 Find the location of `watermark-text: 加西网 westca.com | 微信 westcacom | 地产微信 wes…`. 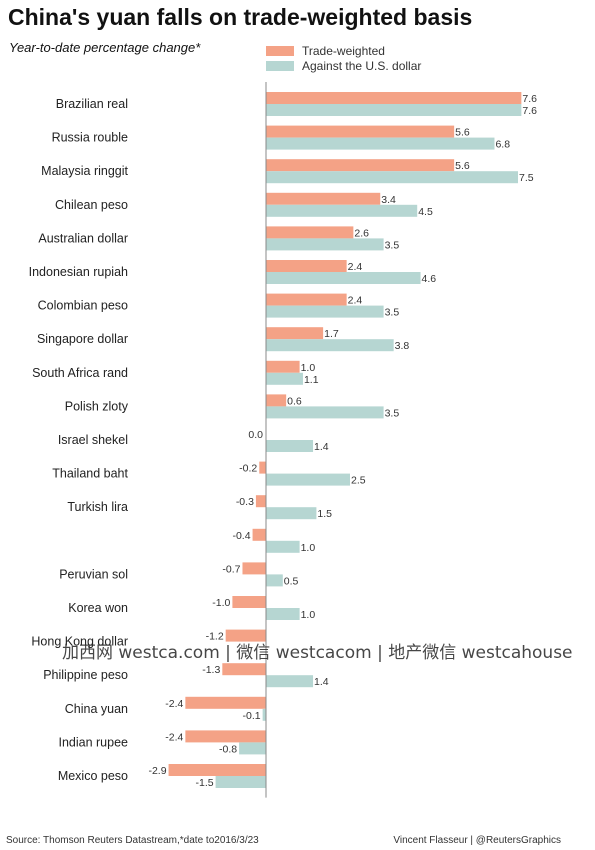

watermark-text: 加西网 westca.com | 微信 westcacom | 地产微信 wes… is located at coordinates (317, 653).